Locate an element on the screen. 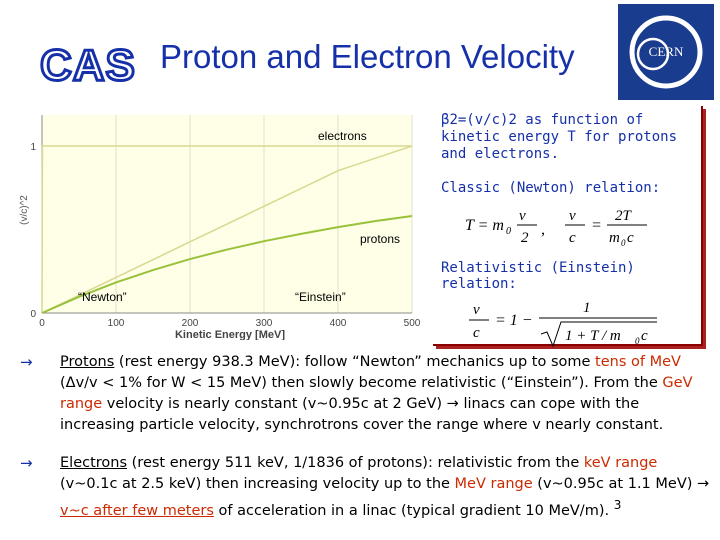 The image size is (720, 540). electrons-highlight-kev-range: keV range is located at coordinates (620, 463).